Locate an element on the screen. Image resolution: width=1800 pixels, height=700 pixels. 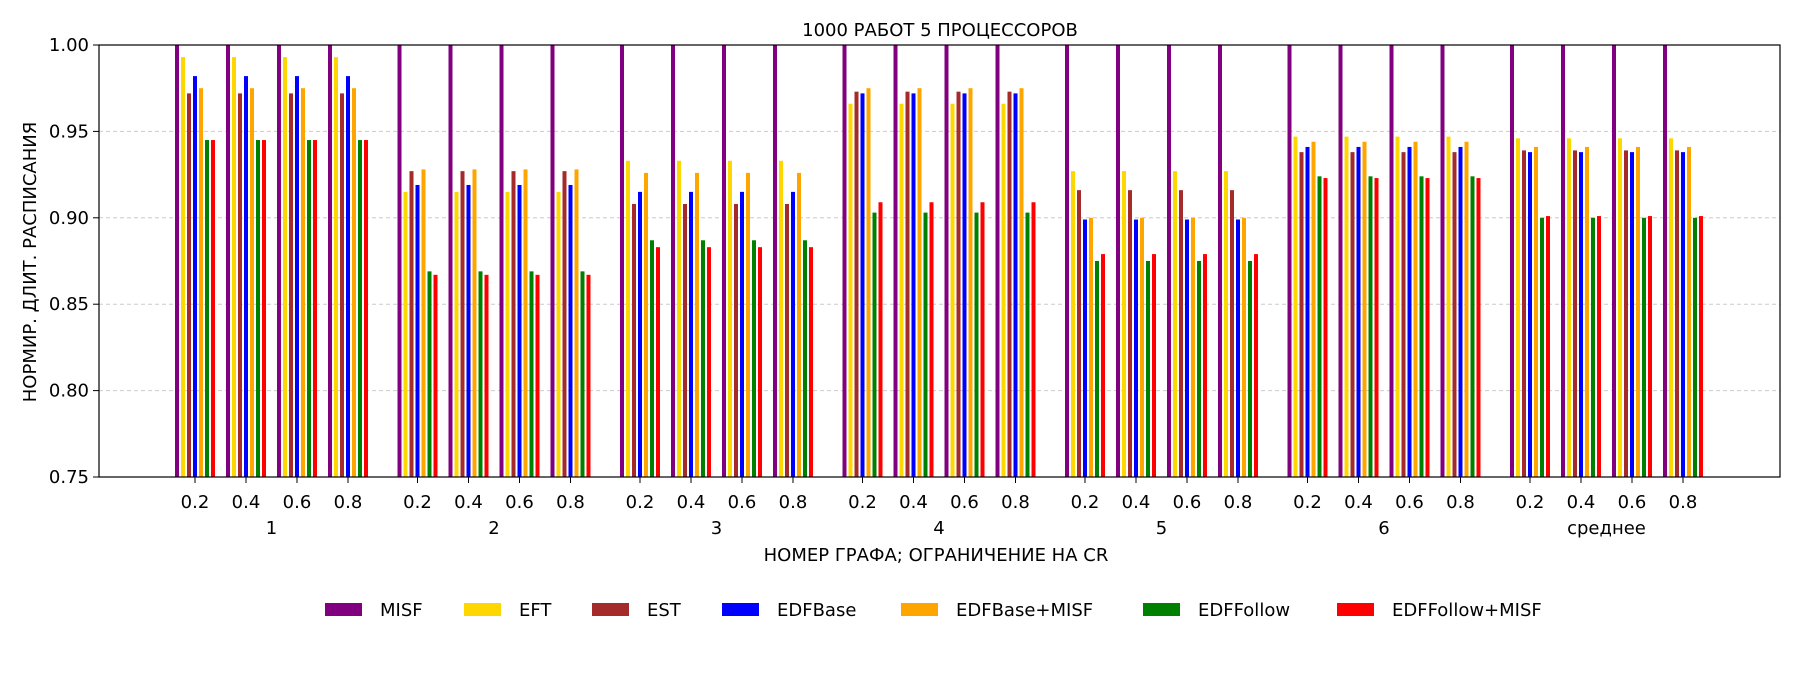
legend-label: EST is located at coordinates (664, 610).